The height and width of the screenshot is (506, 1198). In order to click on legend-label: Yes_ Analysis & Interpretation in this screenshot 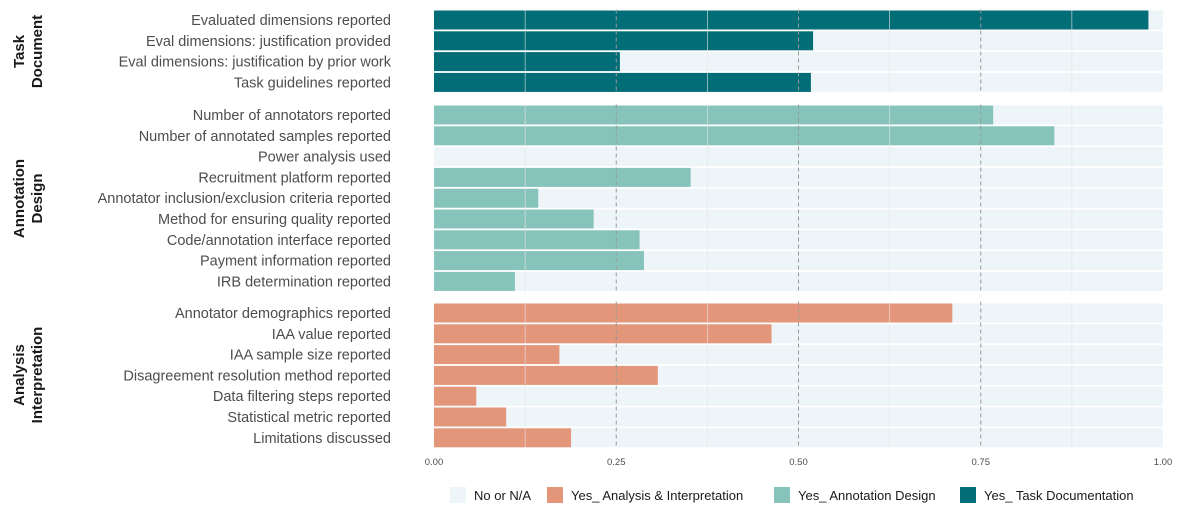, I will do `click(657, 495)`.